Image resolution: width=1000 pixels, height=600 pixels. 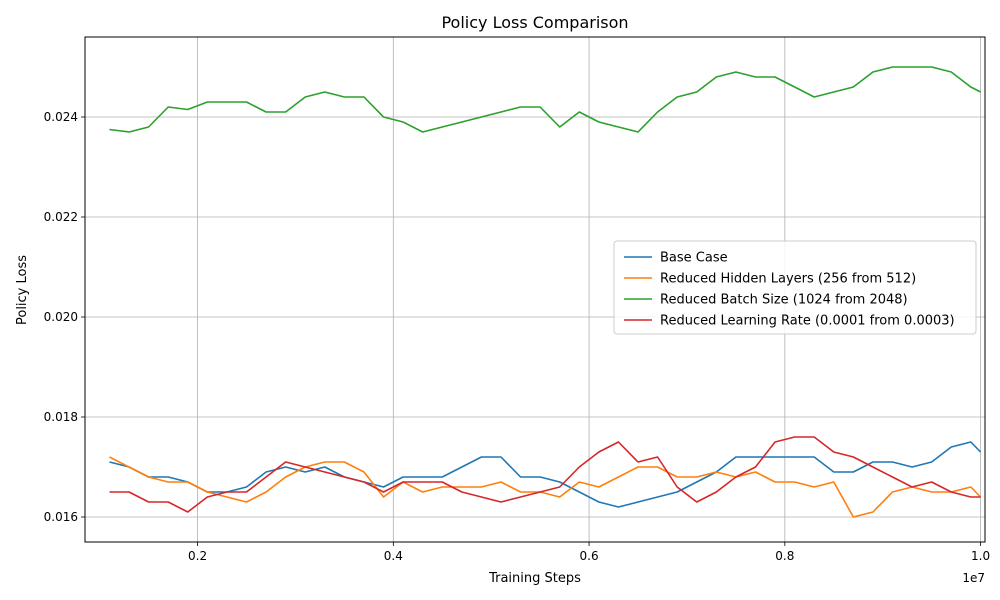 What do you see at coordinates (784, 300) in the screenshot?
I see `legend-label-3: Reduced Batch Size (1024 from 2048)` at bounding box center [784, 300].